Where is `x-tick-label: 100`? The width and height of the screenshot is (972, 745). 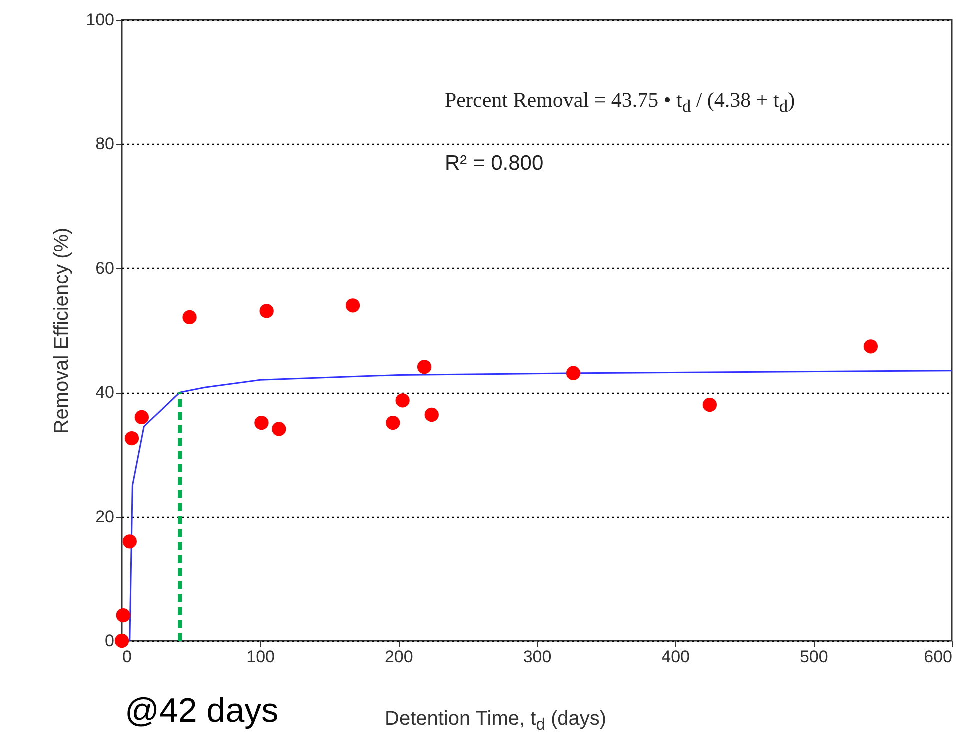 x-tick-label: 100 is located at coordinates (261, 657).